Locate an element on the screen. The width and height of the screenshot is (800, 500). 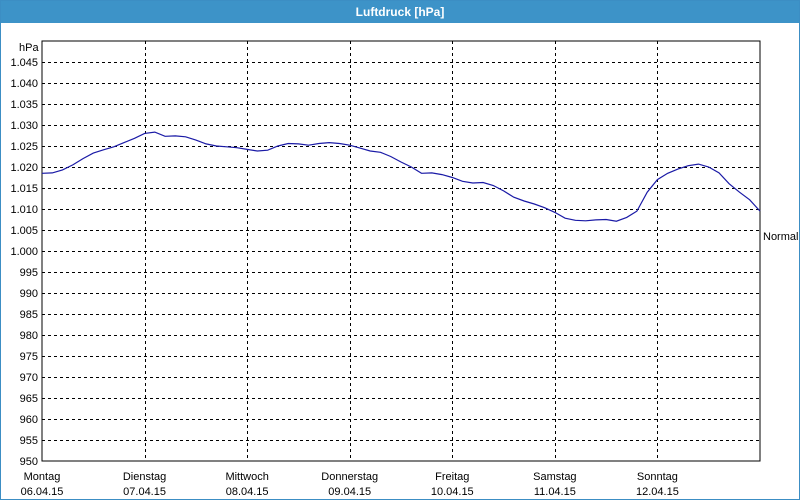
x-tick-day: Mittwoch is located at coordinates (246, 477).